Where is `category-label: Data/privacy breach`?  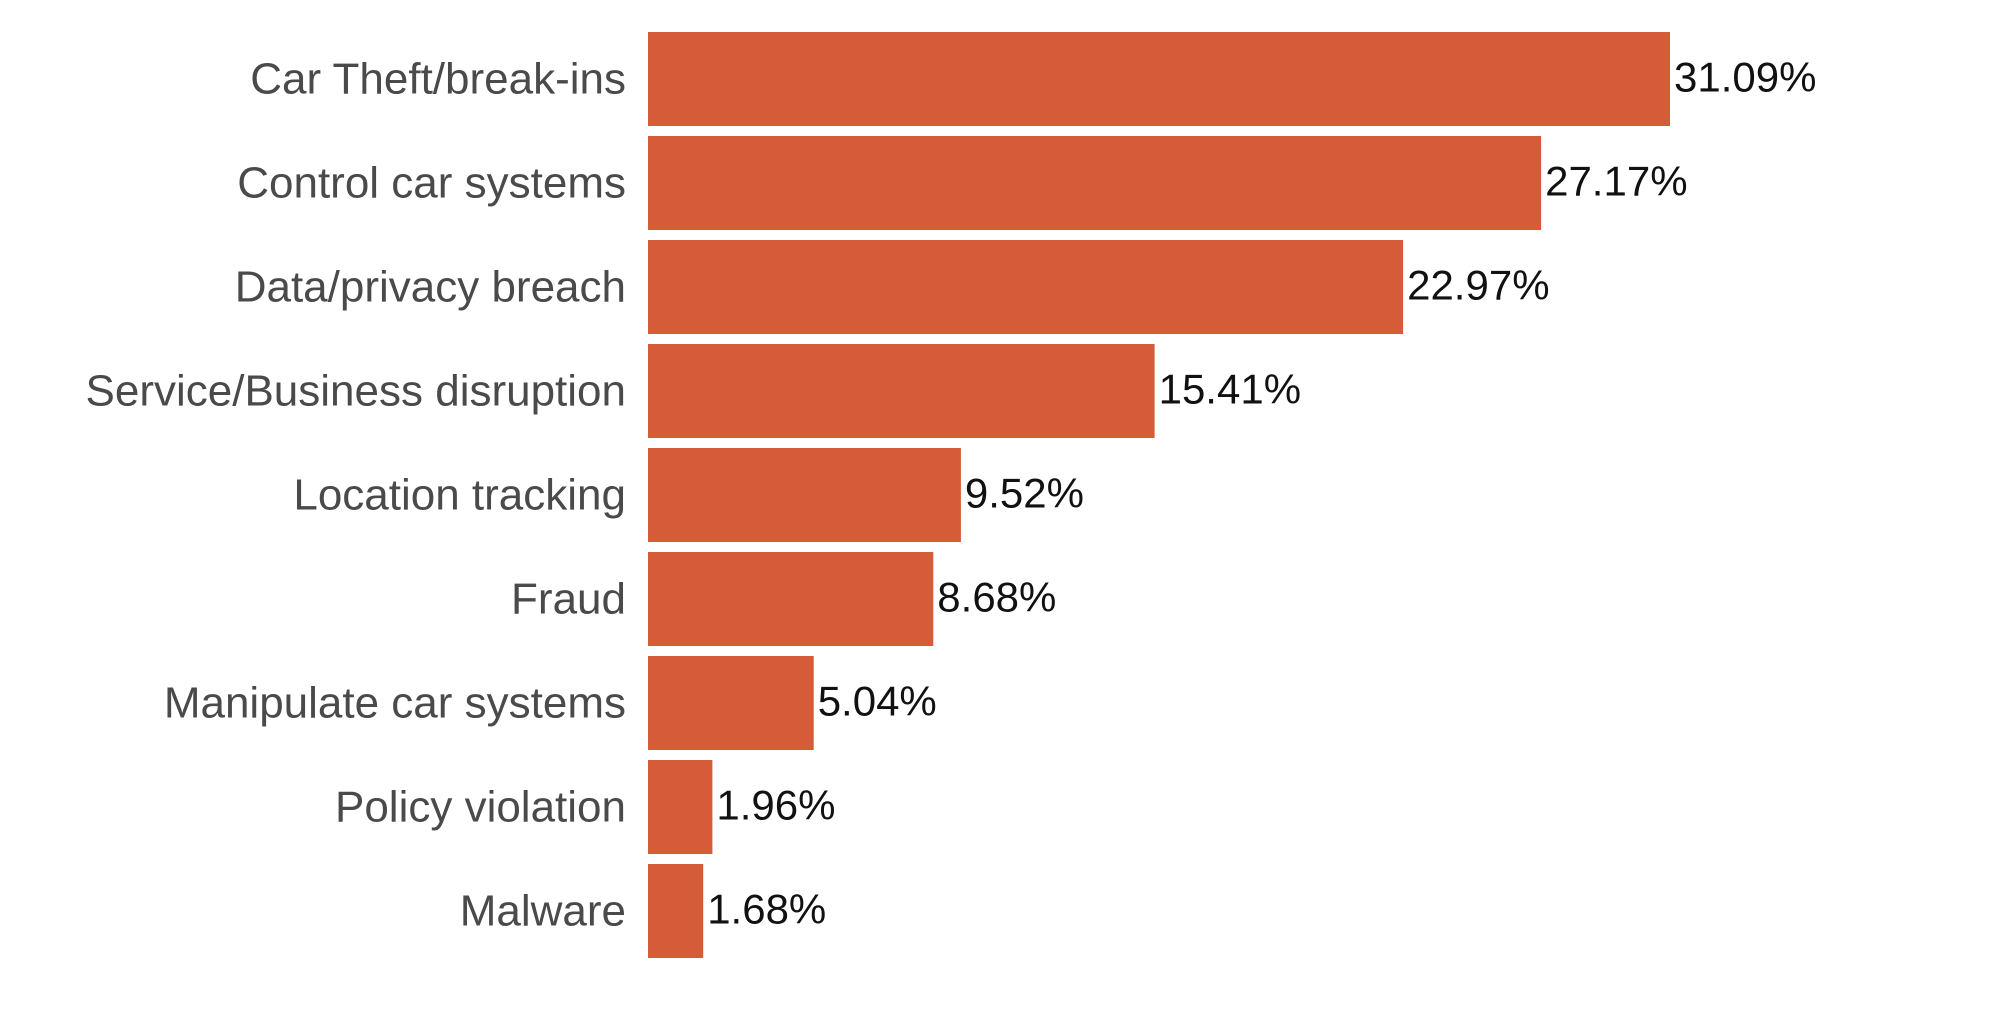
category-label: Data/privacy breach is located at coordinates (430, 287).